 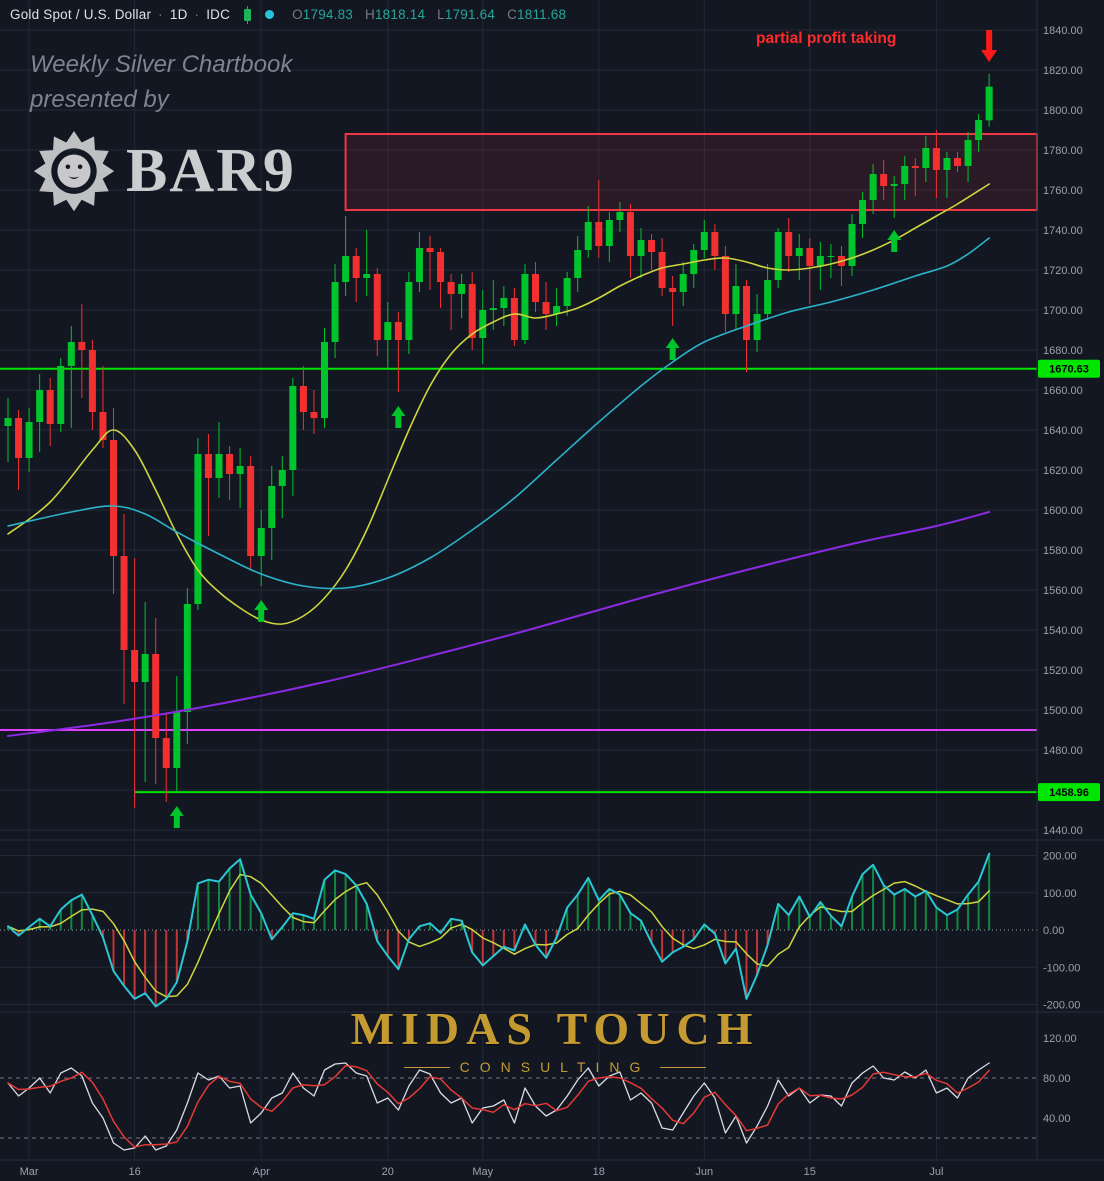 I want to click on svg-text: 1660.00, so click(x=1063, y=391).